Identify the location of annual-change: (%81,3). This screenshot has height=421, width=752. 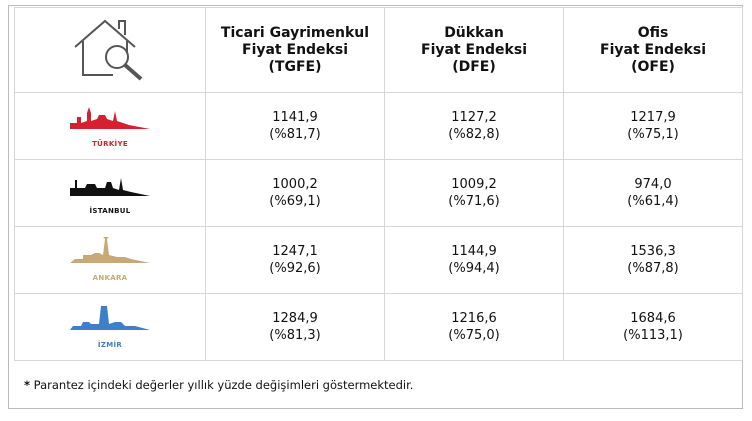
(295, 335).